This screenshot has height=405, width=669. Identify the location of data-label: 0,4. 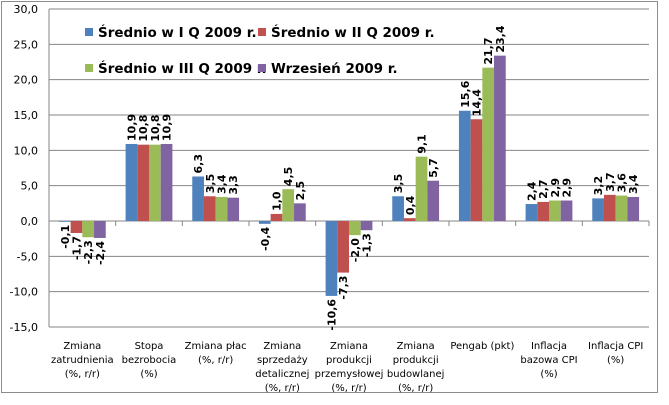
(410, 205).